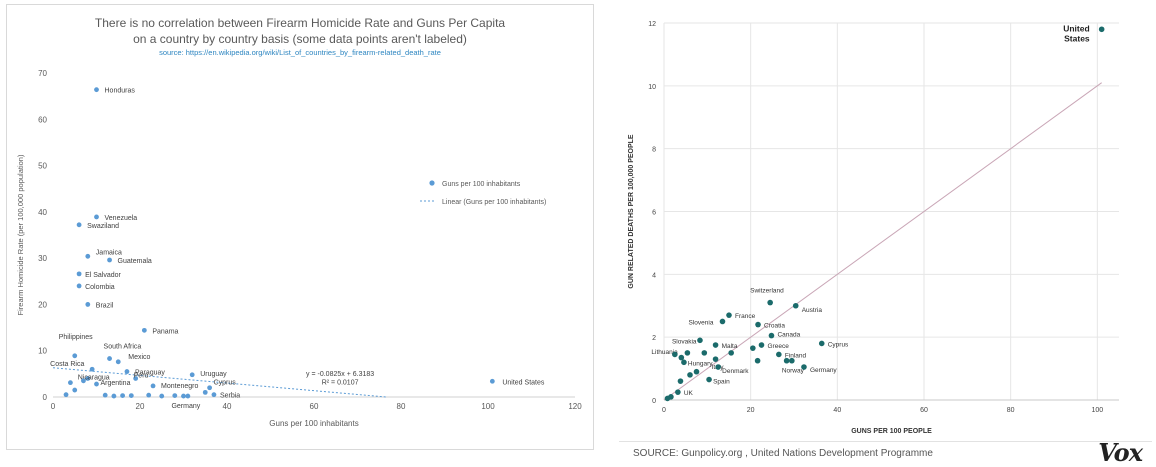  I want to click on right-point-denmark, so click(718, 367).